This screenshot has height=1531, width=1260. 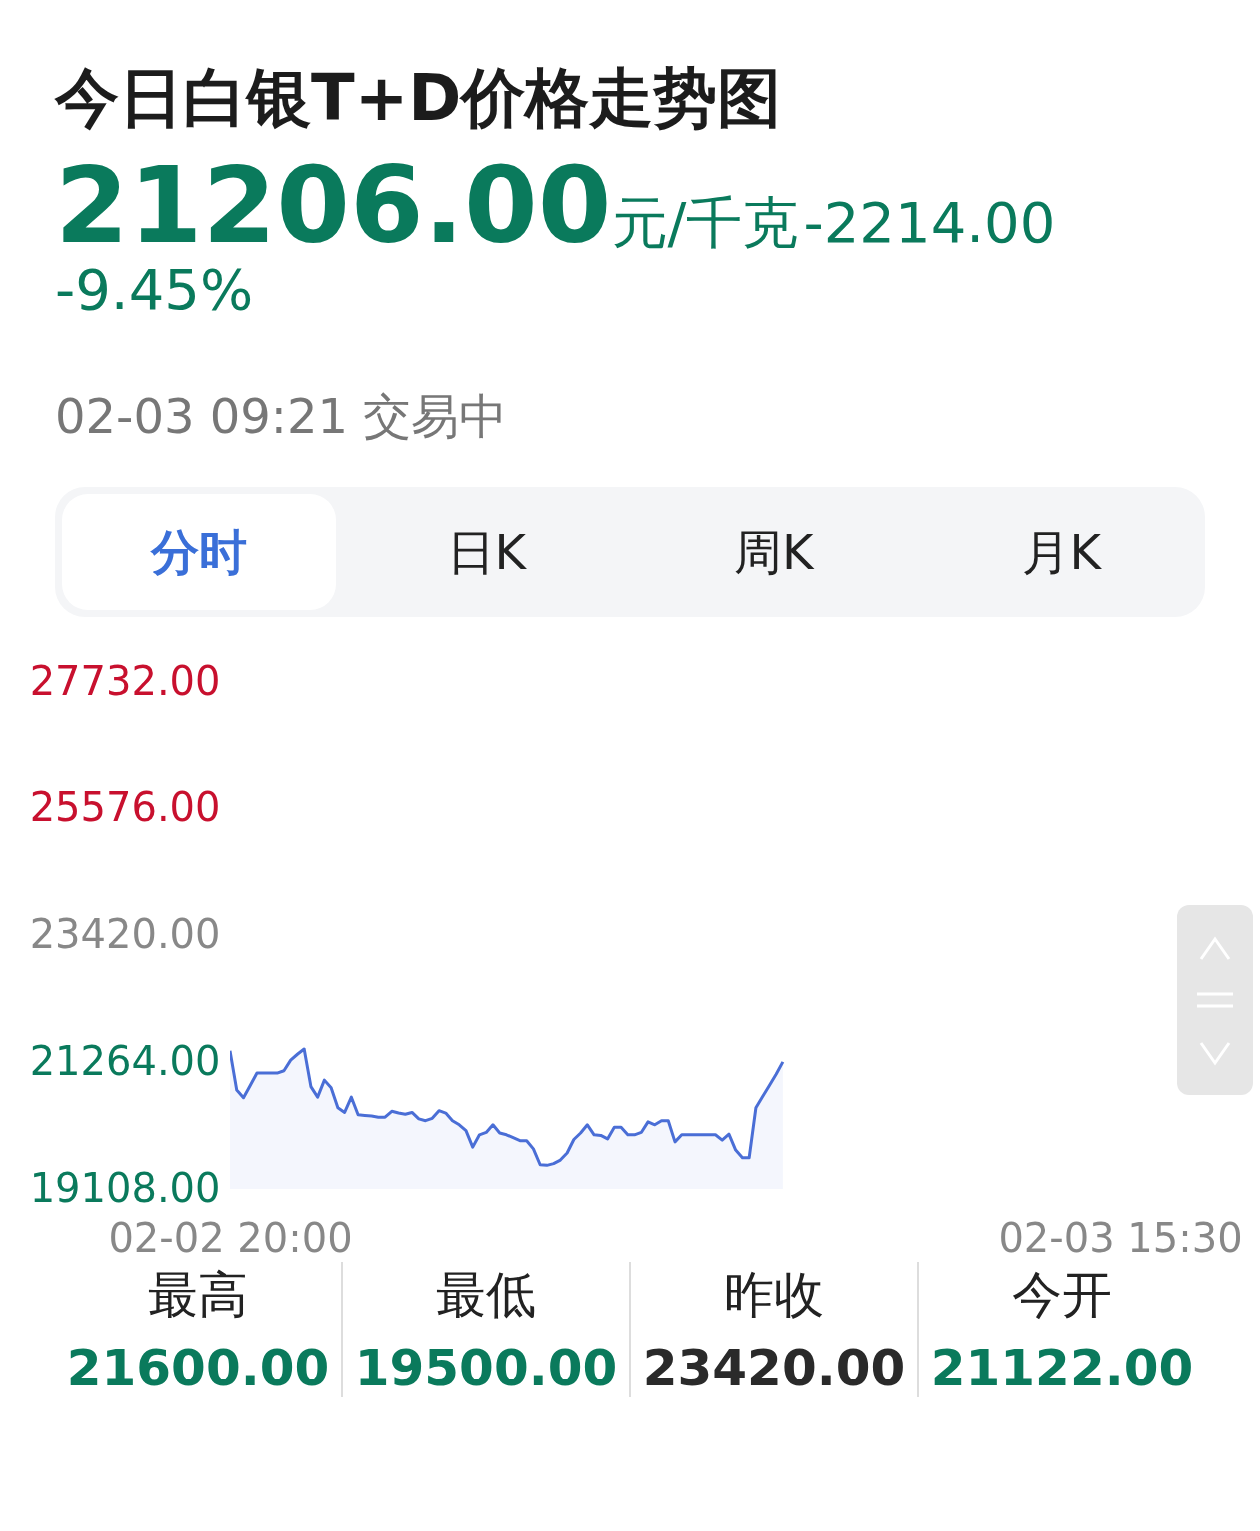 I want to click on text: 元/千克, so click(x=705, y=222).